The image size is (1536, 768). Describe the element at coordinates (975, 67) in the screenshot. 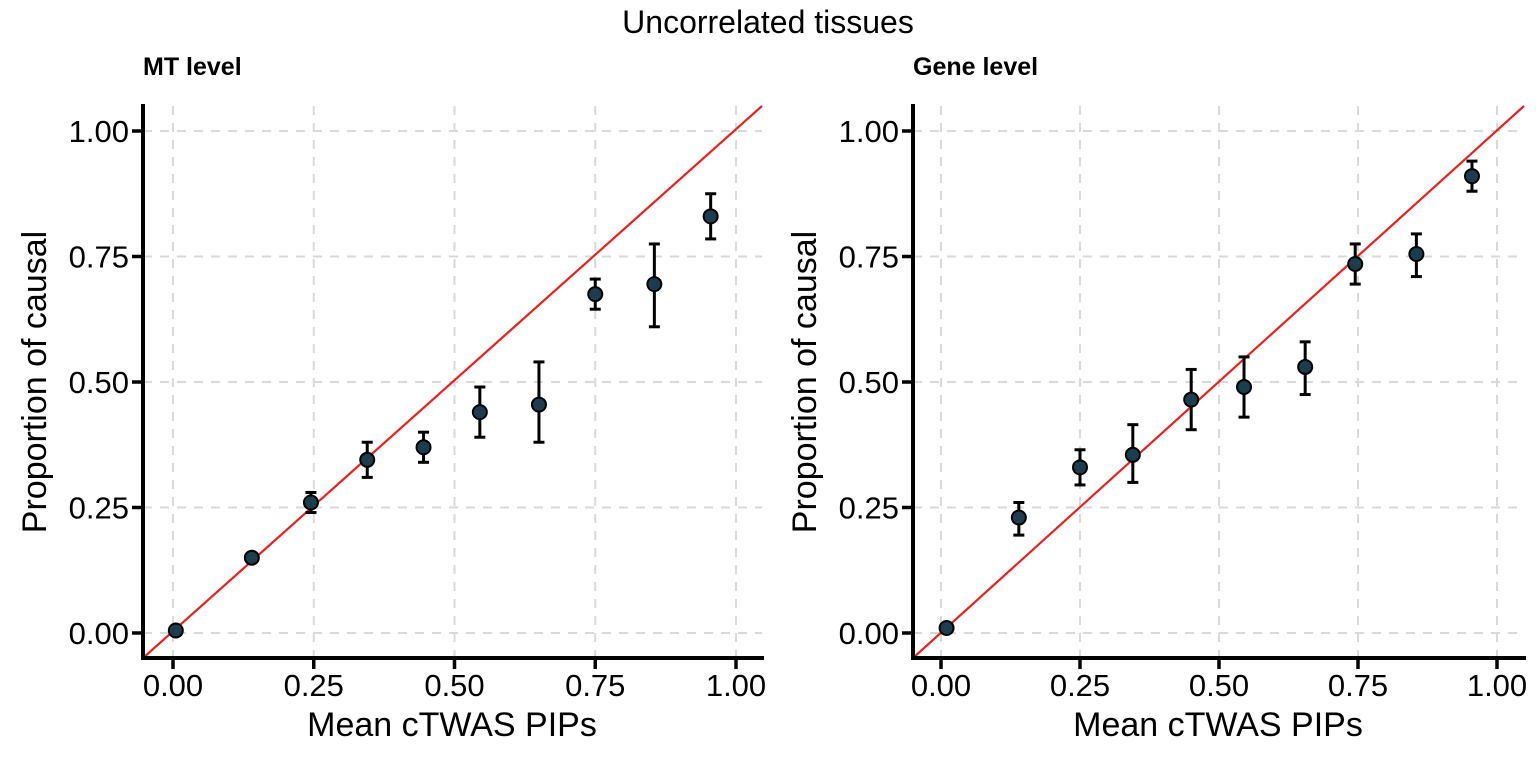

I see `panel-title-gene-level: Gene level` at that location.